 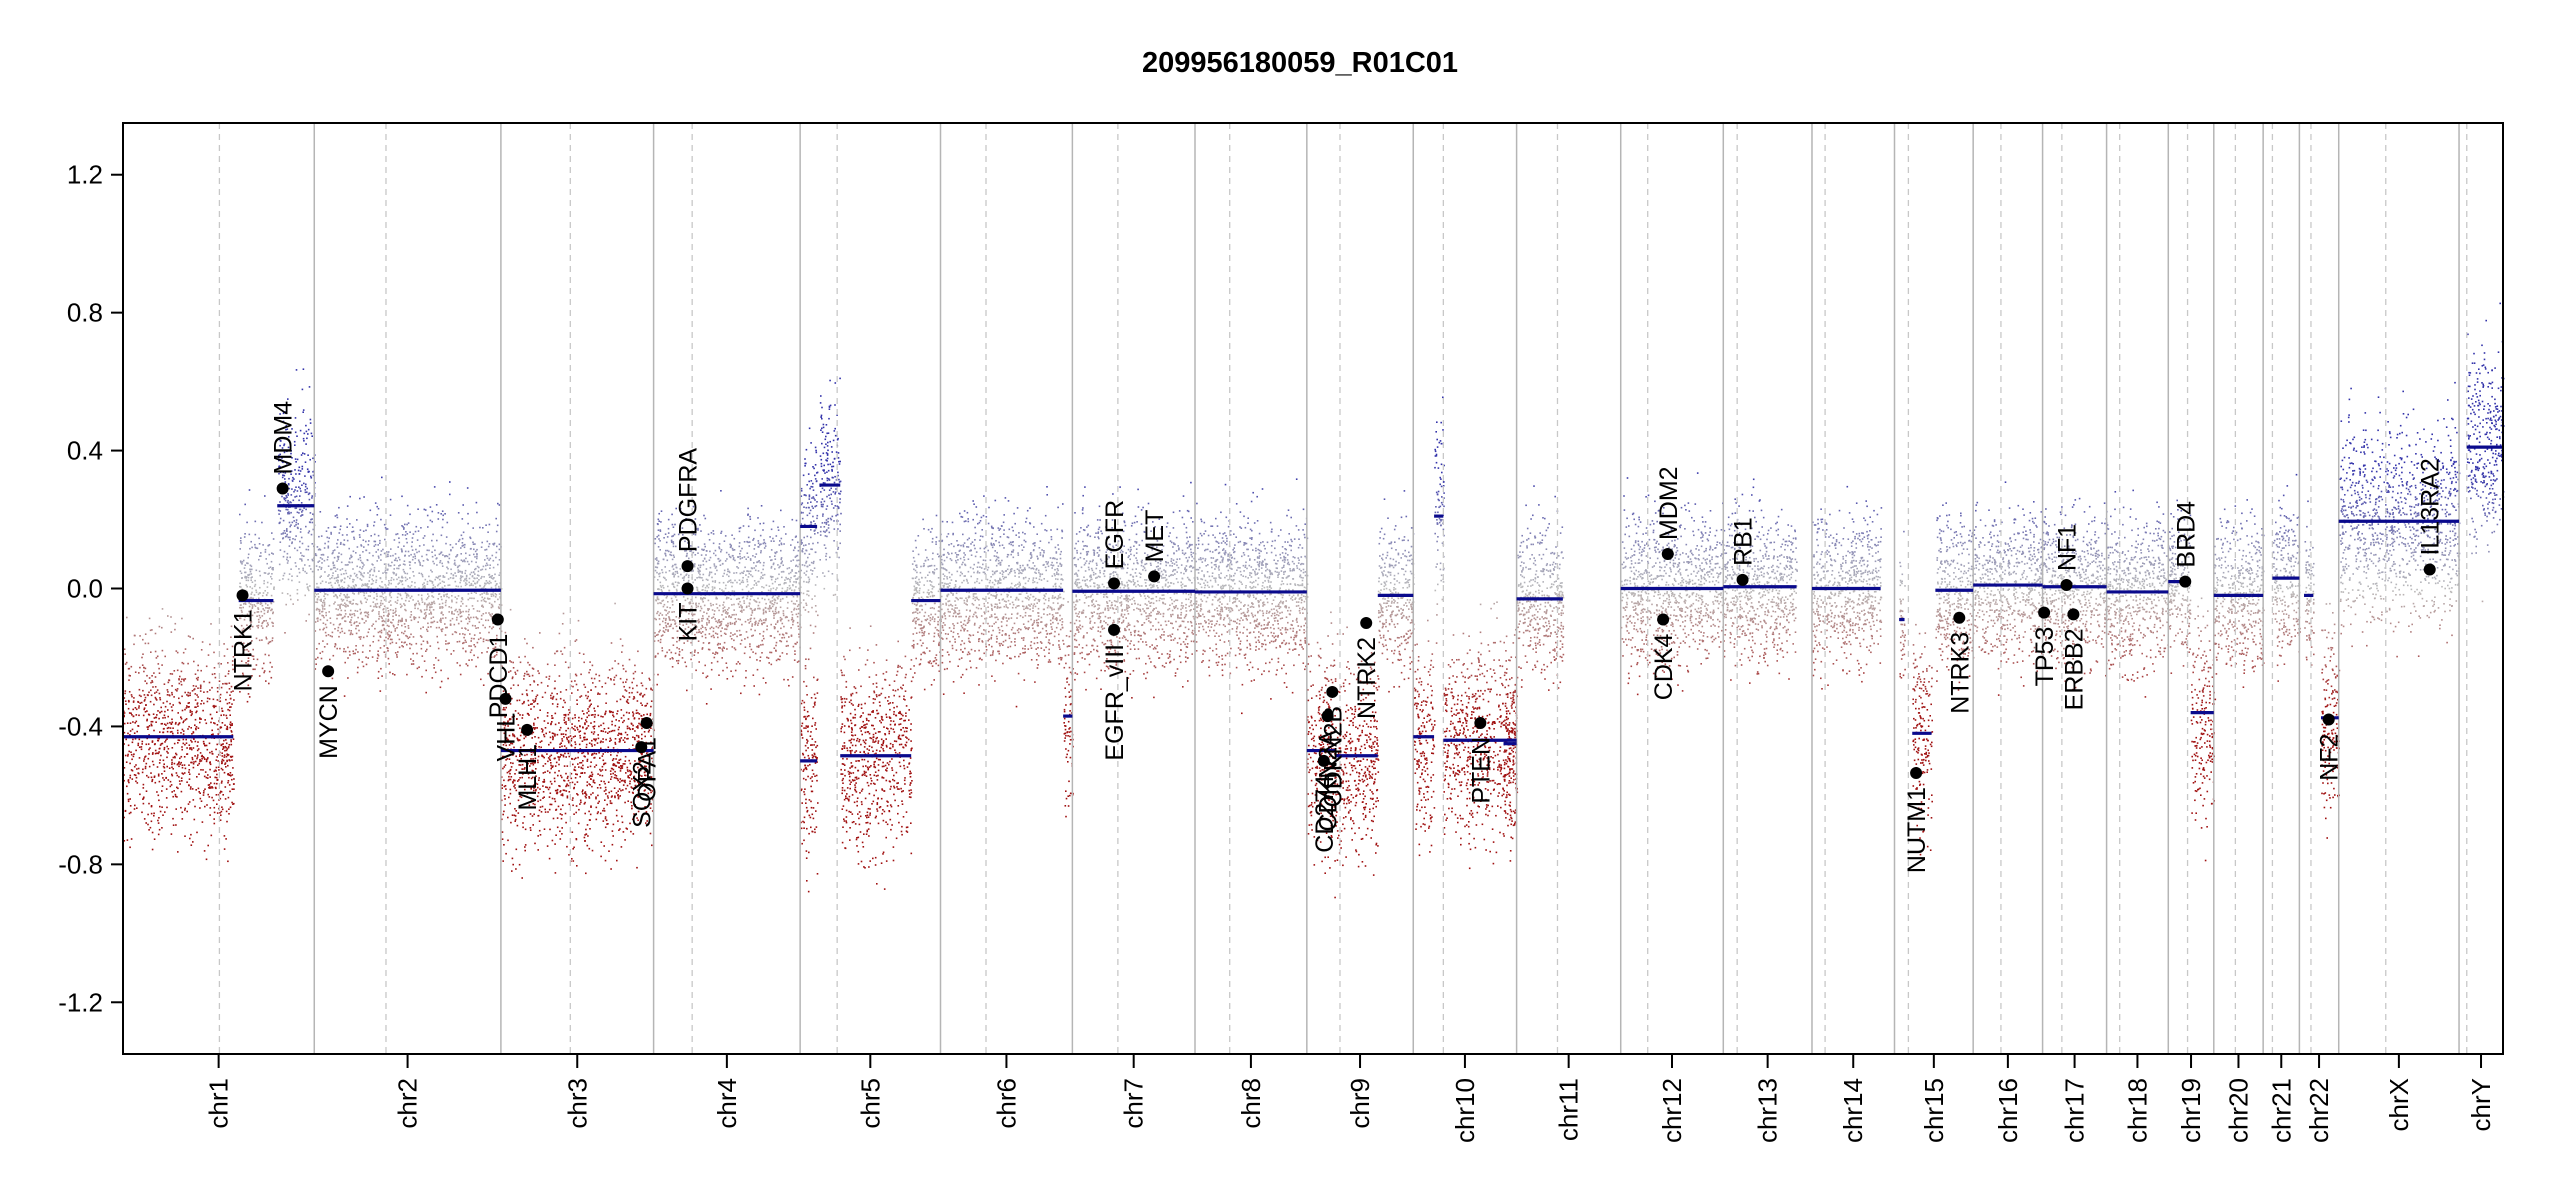 I want to click on gene-marker-kit, so click(x=687, y=588).